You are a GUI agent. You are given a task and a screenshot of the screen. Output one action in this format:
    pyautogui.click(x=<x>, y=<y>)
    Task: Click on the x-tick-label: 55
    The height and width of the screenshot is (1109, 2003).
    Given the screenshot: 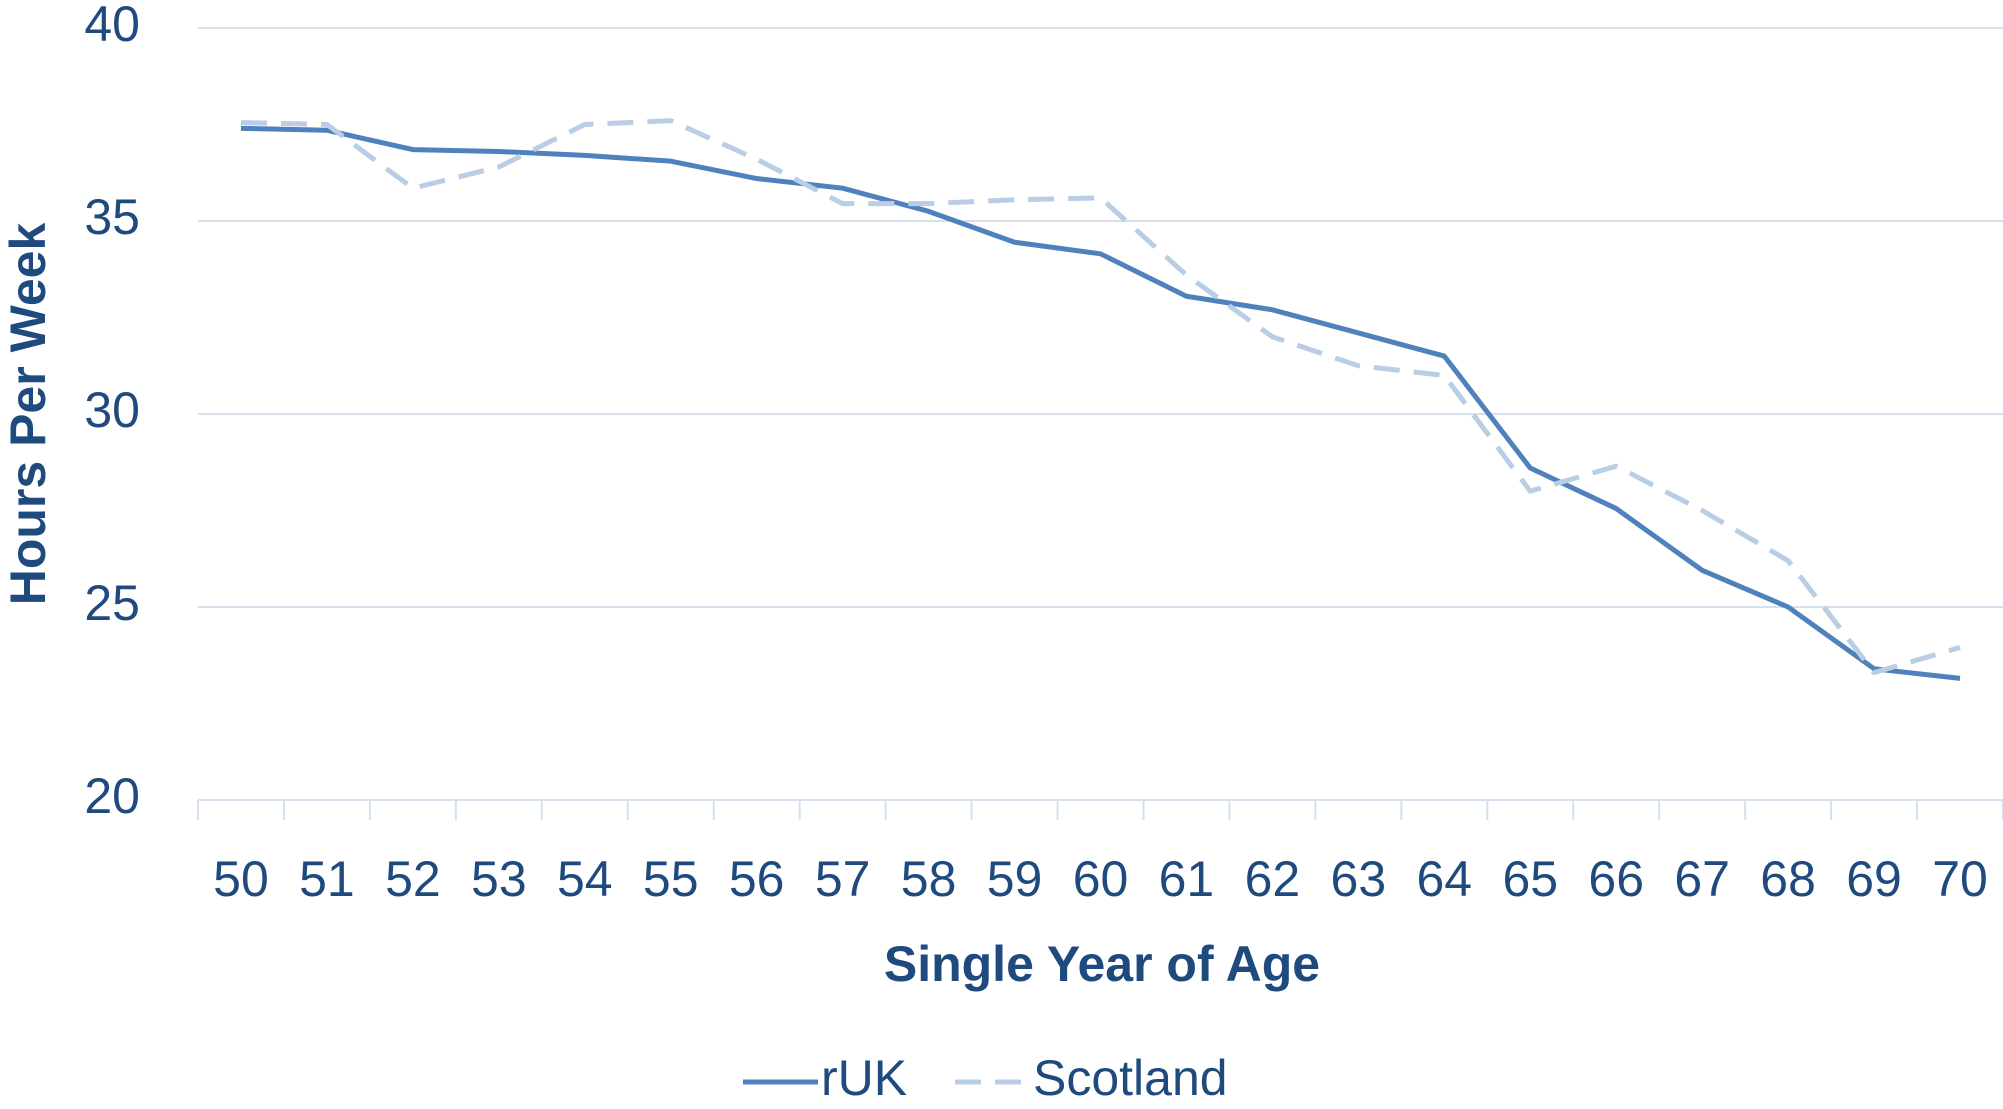 What is the action you would take?
    pyautogui.click(x=671, y=879)
    